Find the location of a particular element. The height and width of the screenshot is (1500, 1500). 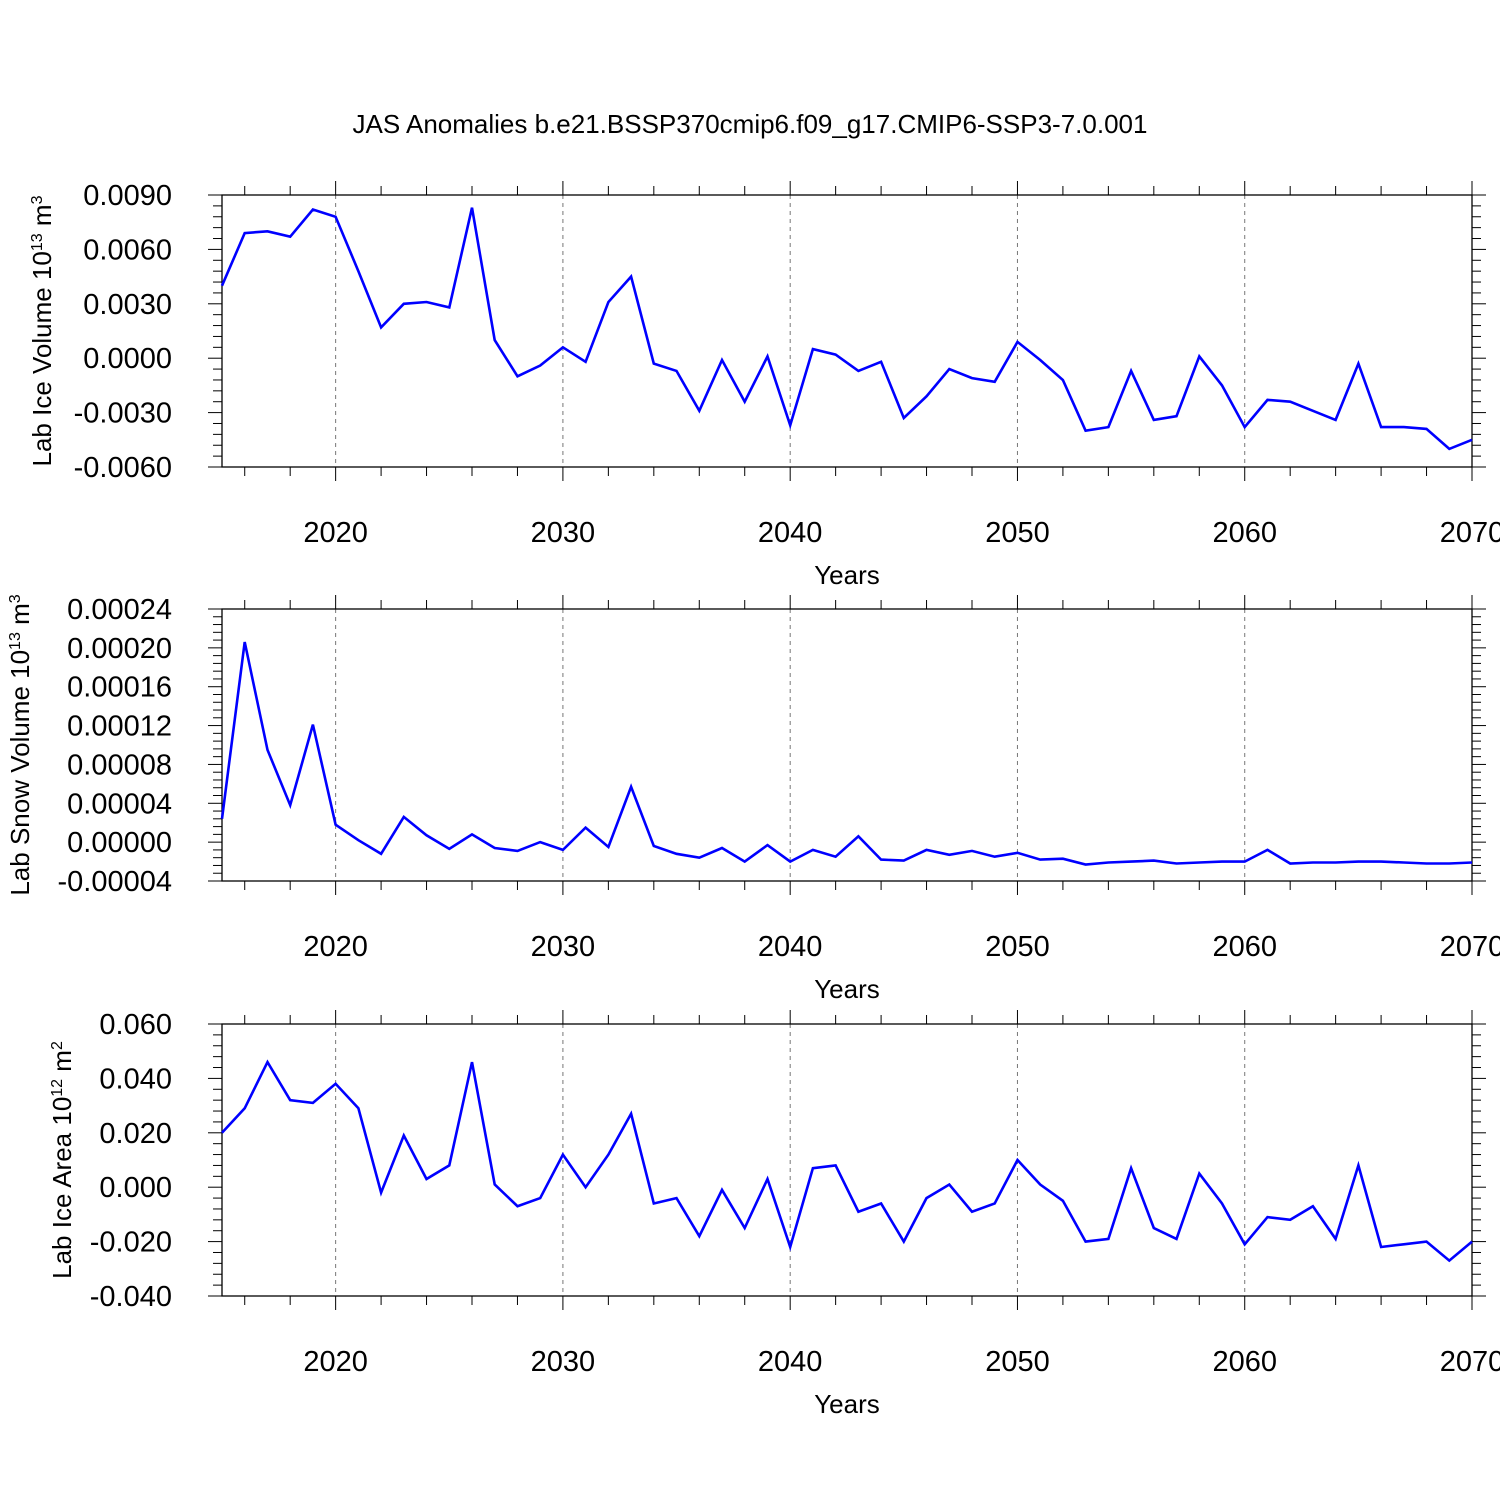

y-tick-label: -0.0060 is located at coordinates (123, 468).